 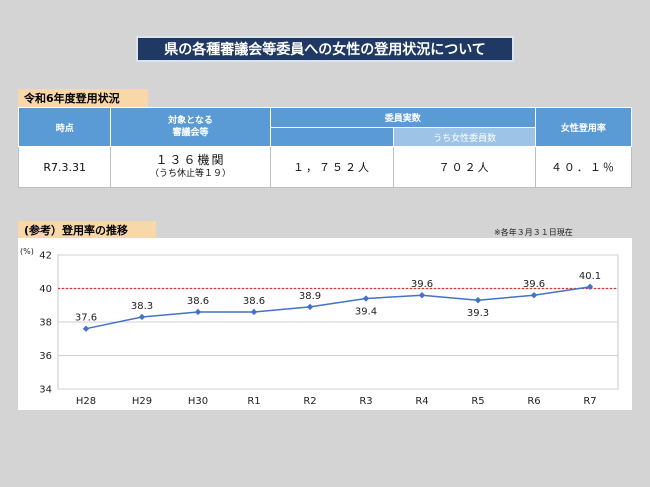 What do you see at coordinates (338, 308) in the screenshot?
I see `series-line` at bounding box center [338, 308].